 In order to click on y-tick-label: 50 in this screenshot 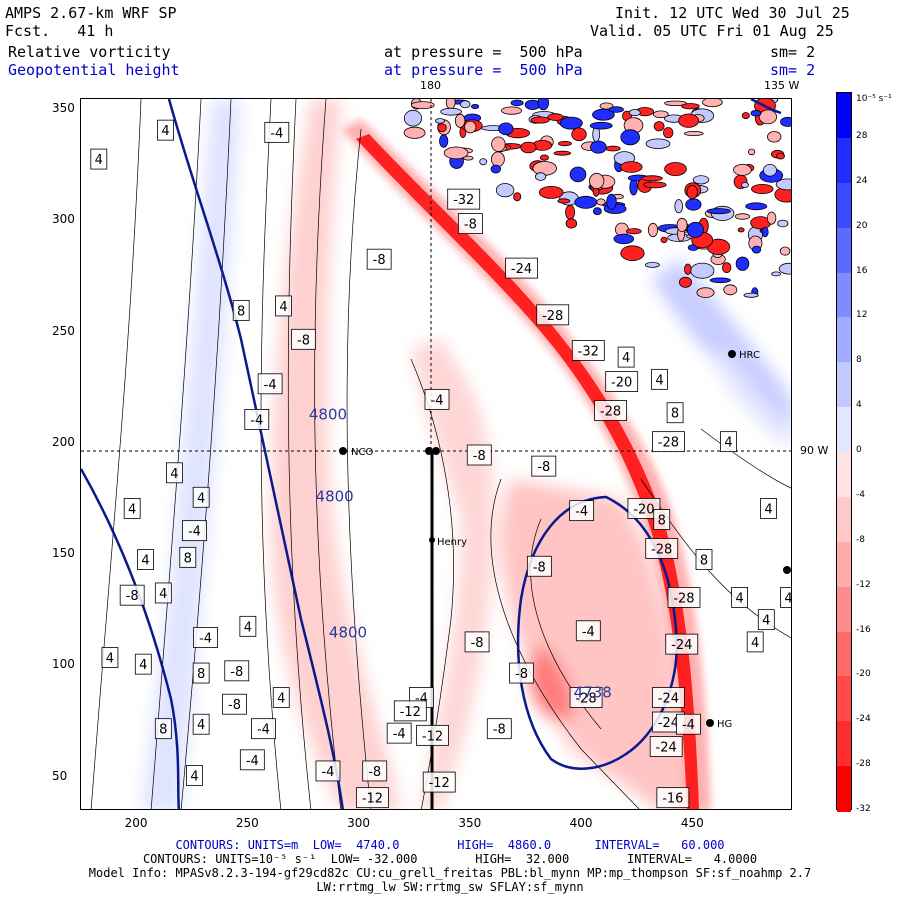, I will do `click(60, 775)`.